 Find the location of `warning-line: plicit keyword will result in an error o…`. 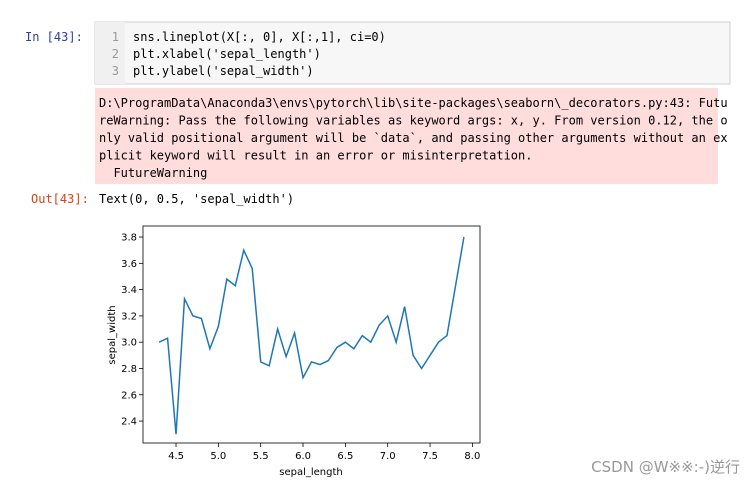

warning-line: plicit keyword will result in an error o… is located at coordinates (315, 156).